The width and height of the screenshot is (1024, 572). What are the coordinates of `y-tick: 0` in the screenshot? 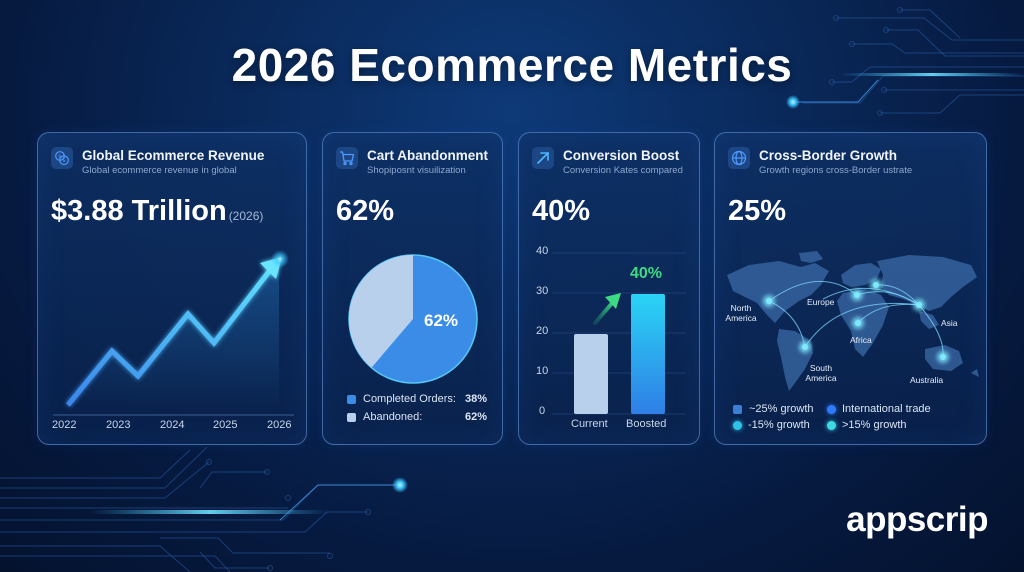 It's located at (542, 411).